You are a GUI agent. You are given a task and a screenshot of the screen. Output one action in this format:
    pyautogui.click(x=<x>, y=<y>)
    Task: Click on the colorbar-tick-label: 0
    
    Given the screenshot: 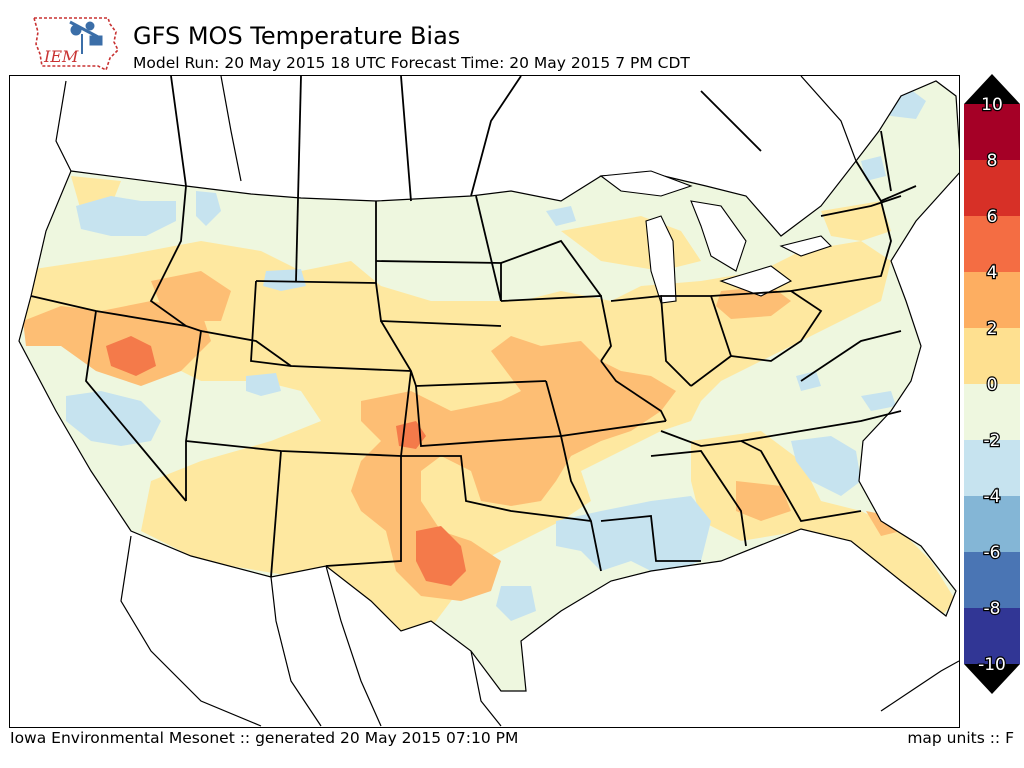 What is the action you would take?
    pyautogui.click(x=992, y=385)
    